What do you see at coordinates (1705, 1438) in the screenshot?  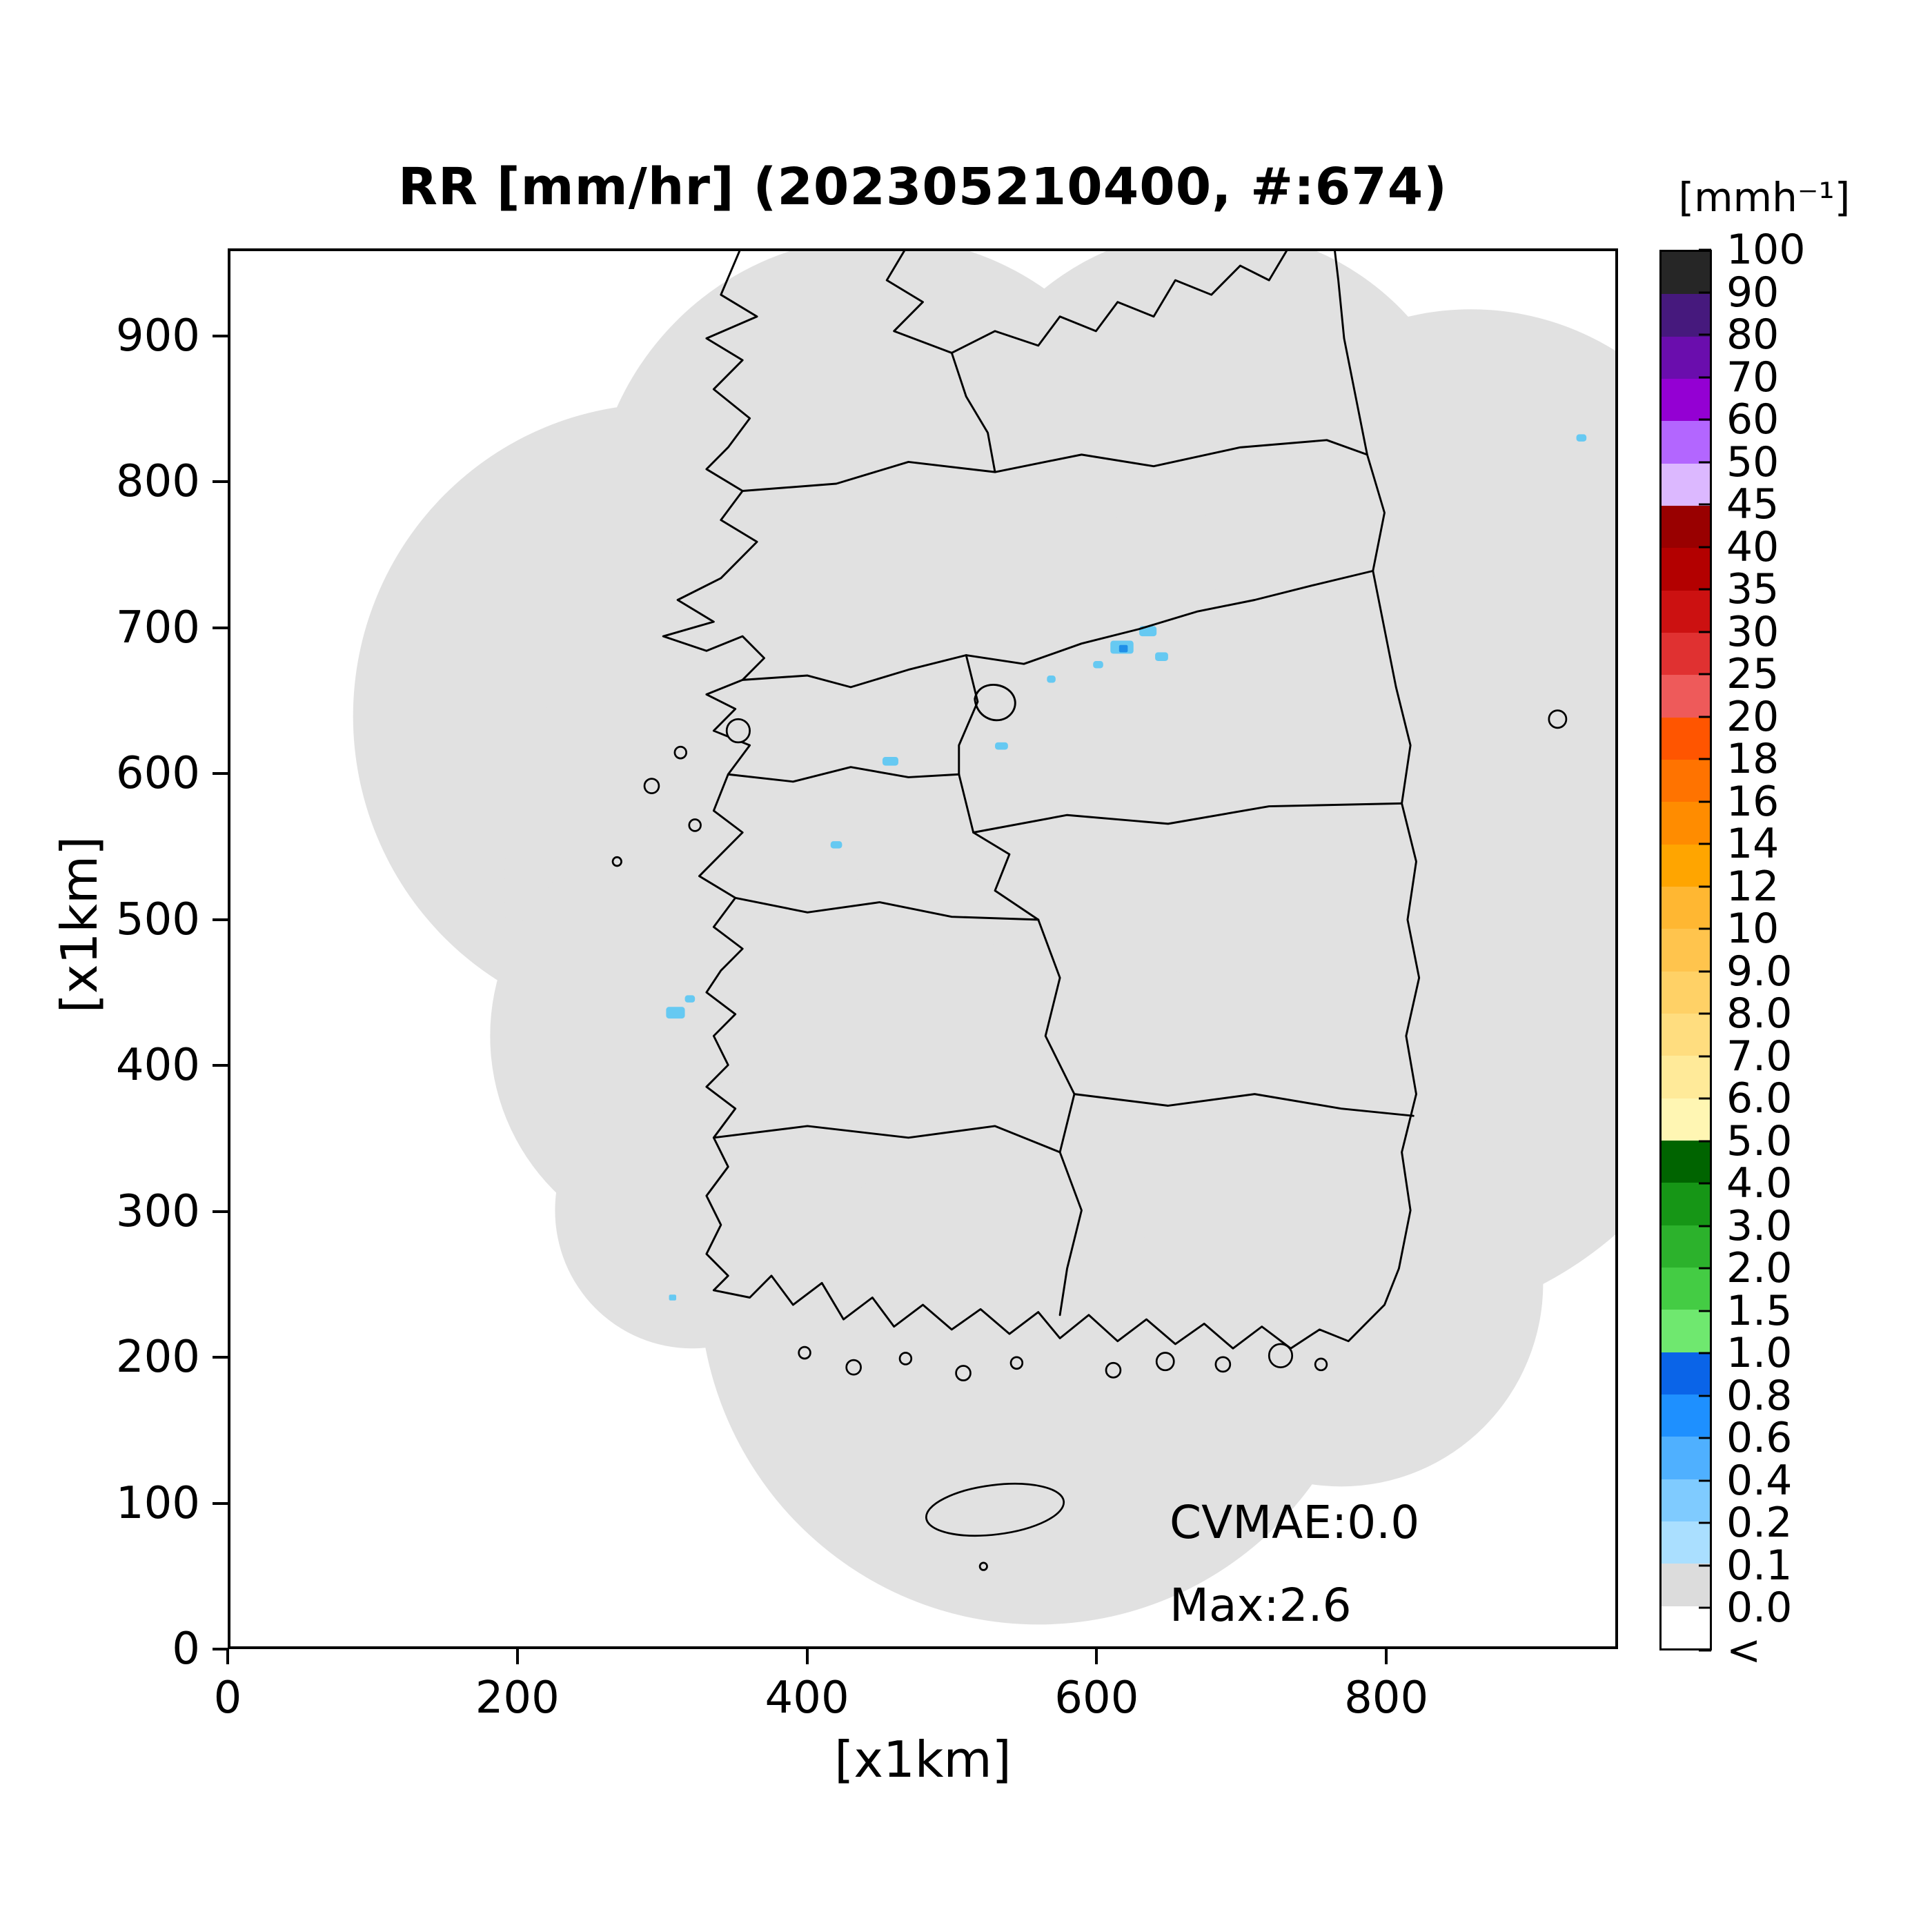 I see `colorbar-tick-0.6` at bounding box center [1705, 1438].